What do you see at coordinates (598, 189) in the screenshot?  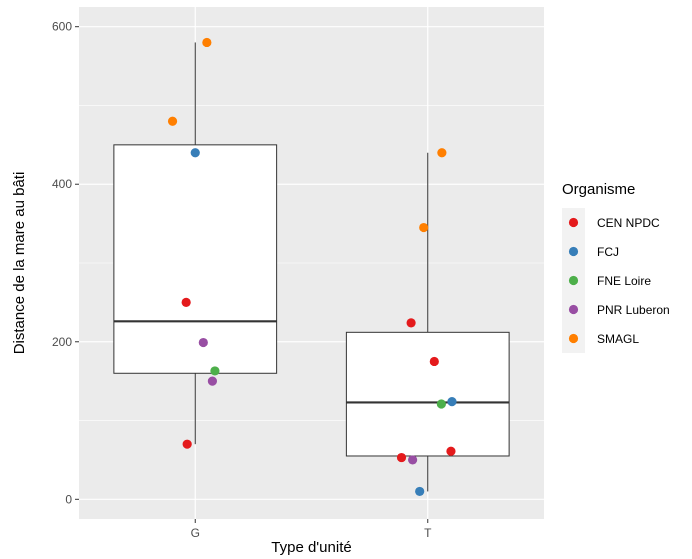 I see `legend-title: Organisme` at bounding box center [598, 189].